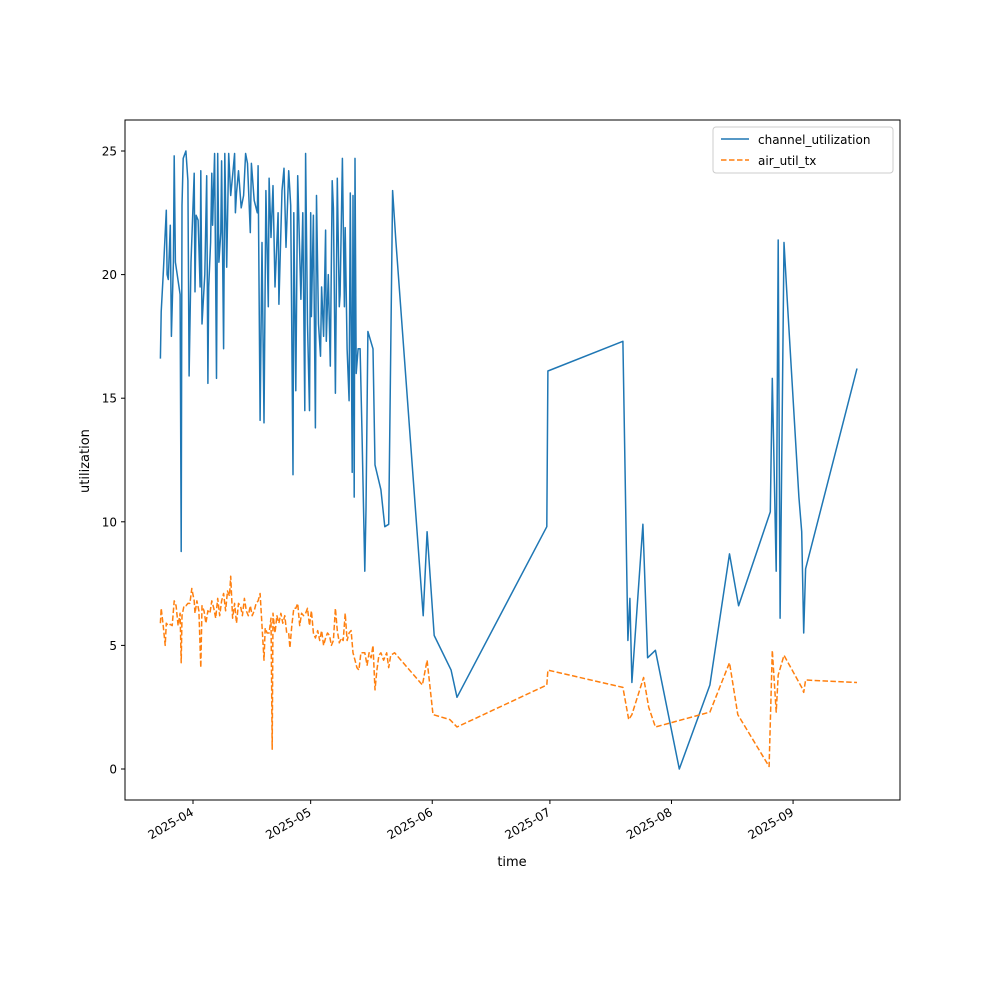  Describe the element at coordinates (109, 152) in the screenshot. I see `y-tick-label: 25` at that location.